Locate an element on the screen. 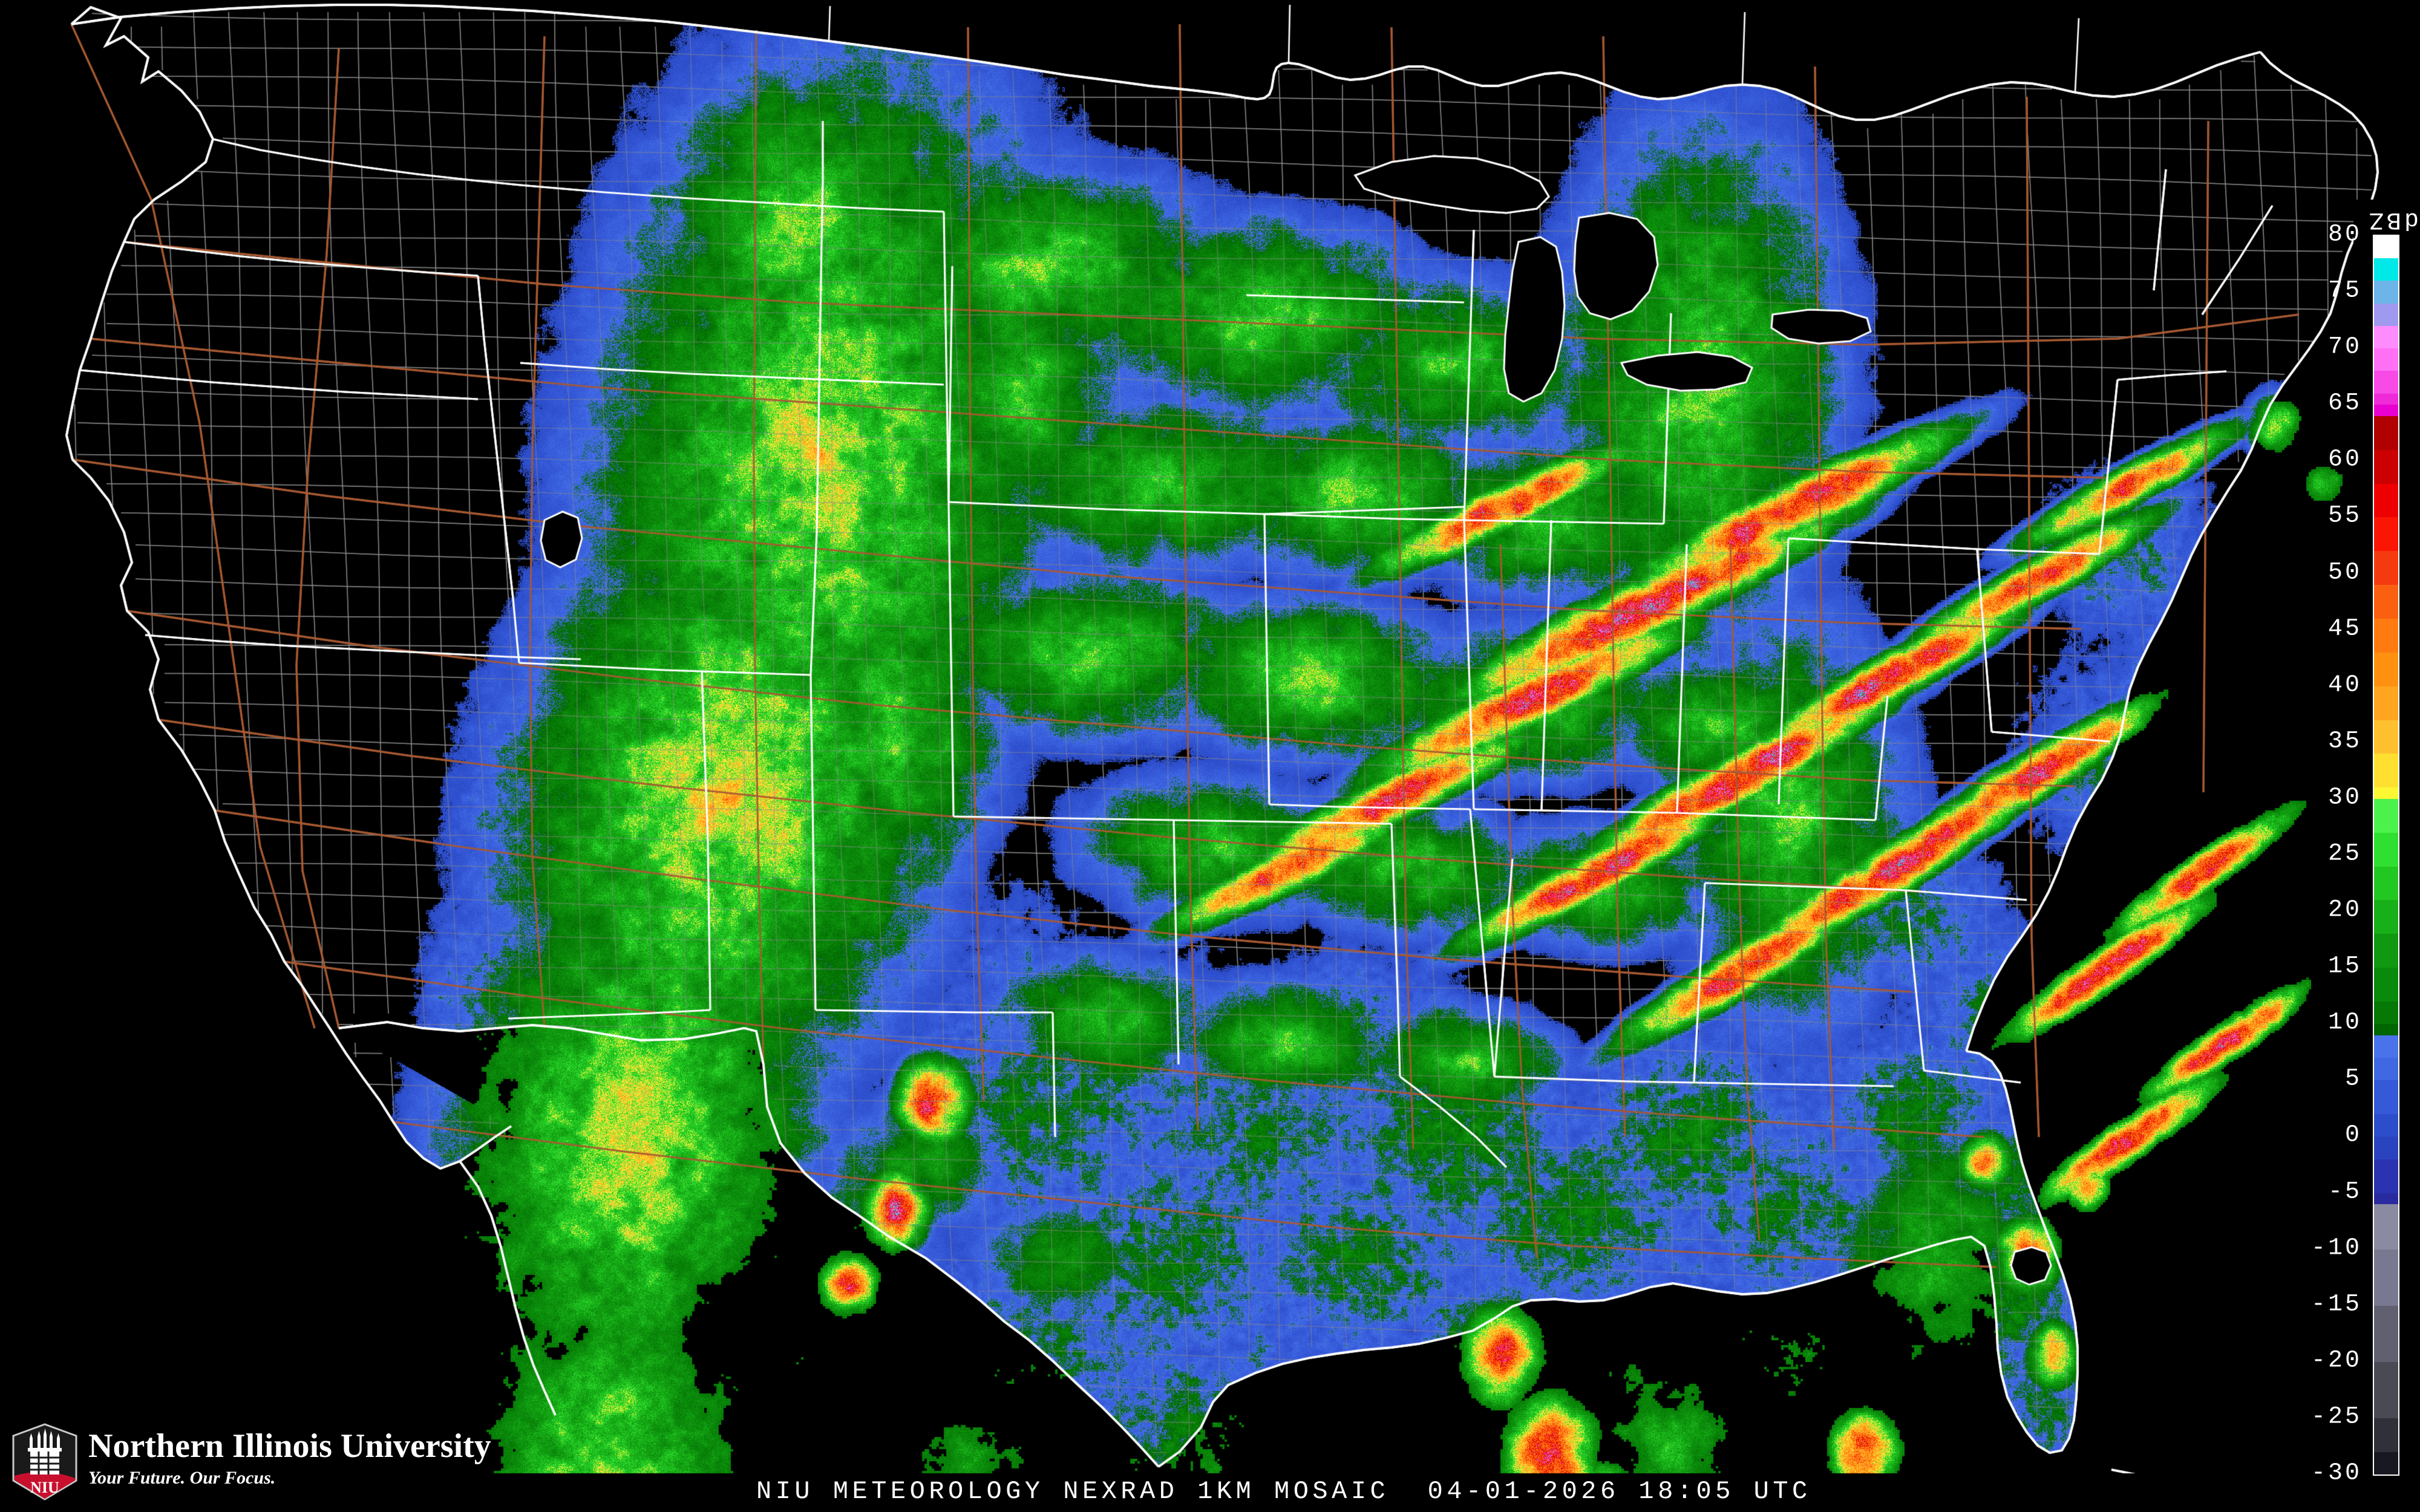 This screenshot has height=1512, width=2420. tower-windows is located at coordinates (44, 1463).